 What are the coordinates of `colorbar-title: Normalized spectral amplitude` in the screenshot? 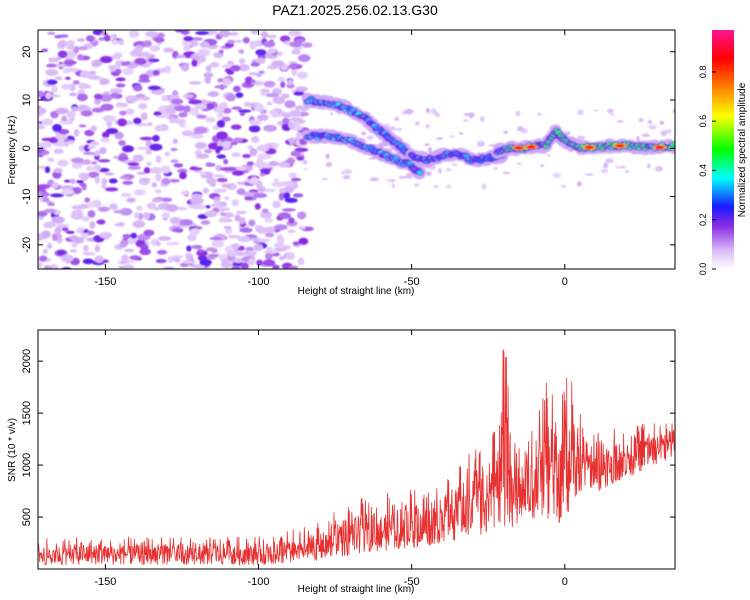 It's located at (742, 149).